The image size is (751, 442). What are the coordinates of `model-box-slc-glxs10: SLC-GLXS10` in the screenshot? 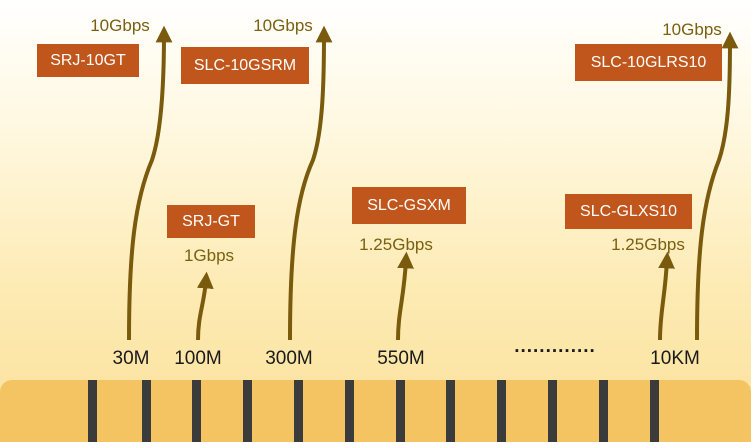 It's located at (628, 211).